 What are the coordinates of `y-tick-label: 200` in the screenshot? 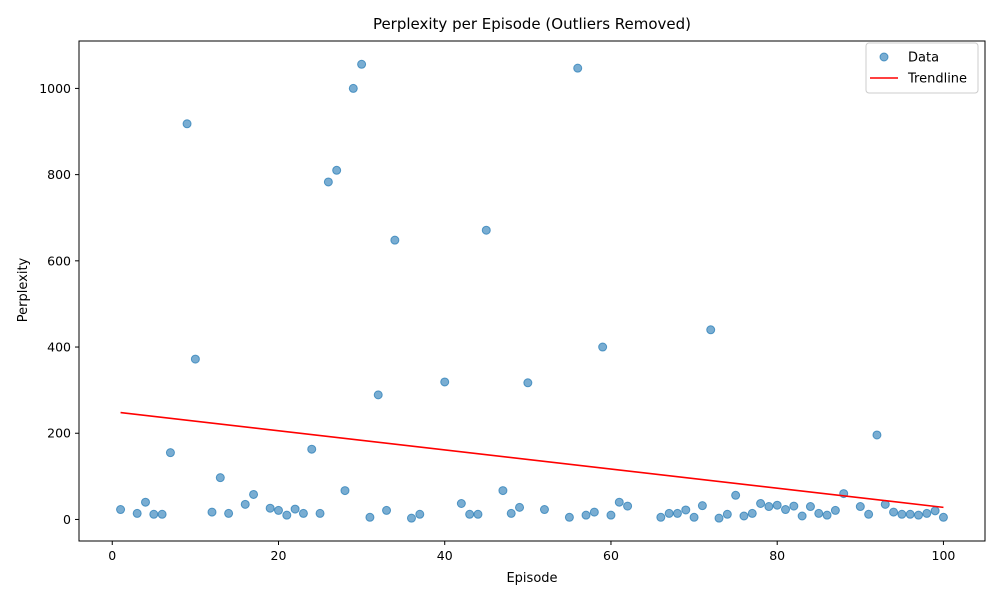 It's located at (59, 433).